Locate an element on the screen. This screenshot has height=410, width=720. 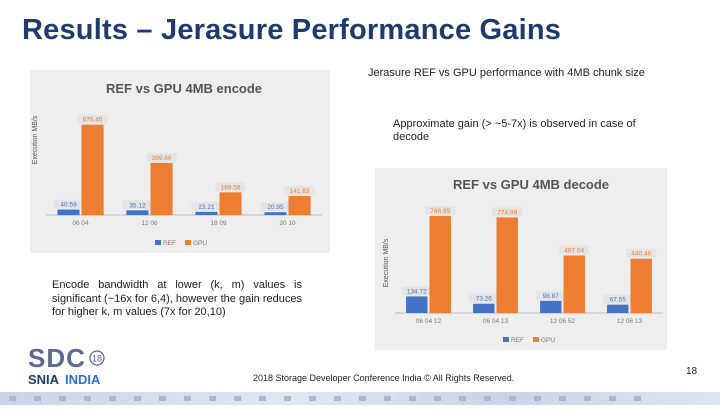
data-label: 774.99 is located at coordinates (507, 212).